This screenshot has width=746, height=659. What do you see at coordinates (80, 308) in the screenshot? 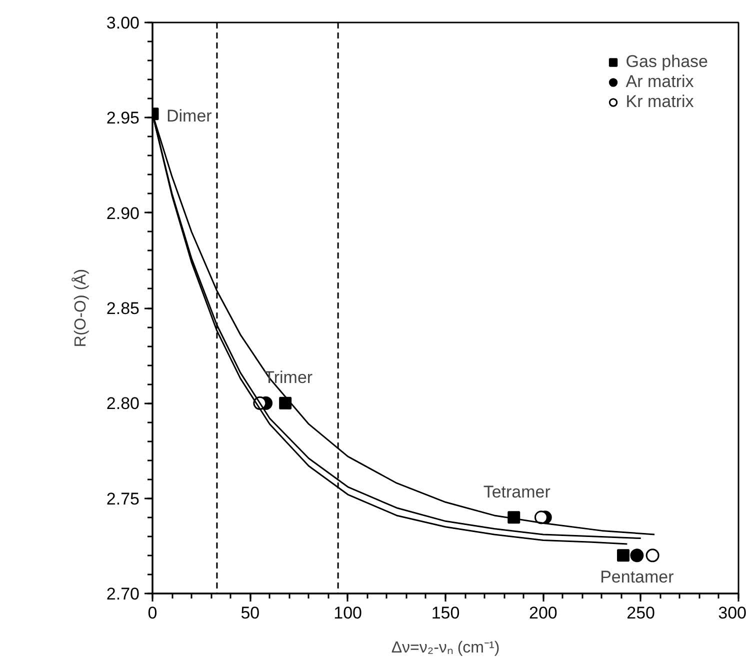
I see `y-axis-title: R(O-O) (Å)` at bounding box center [80, 308].